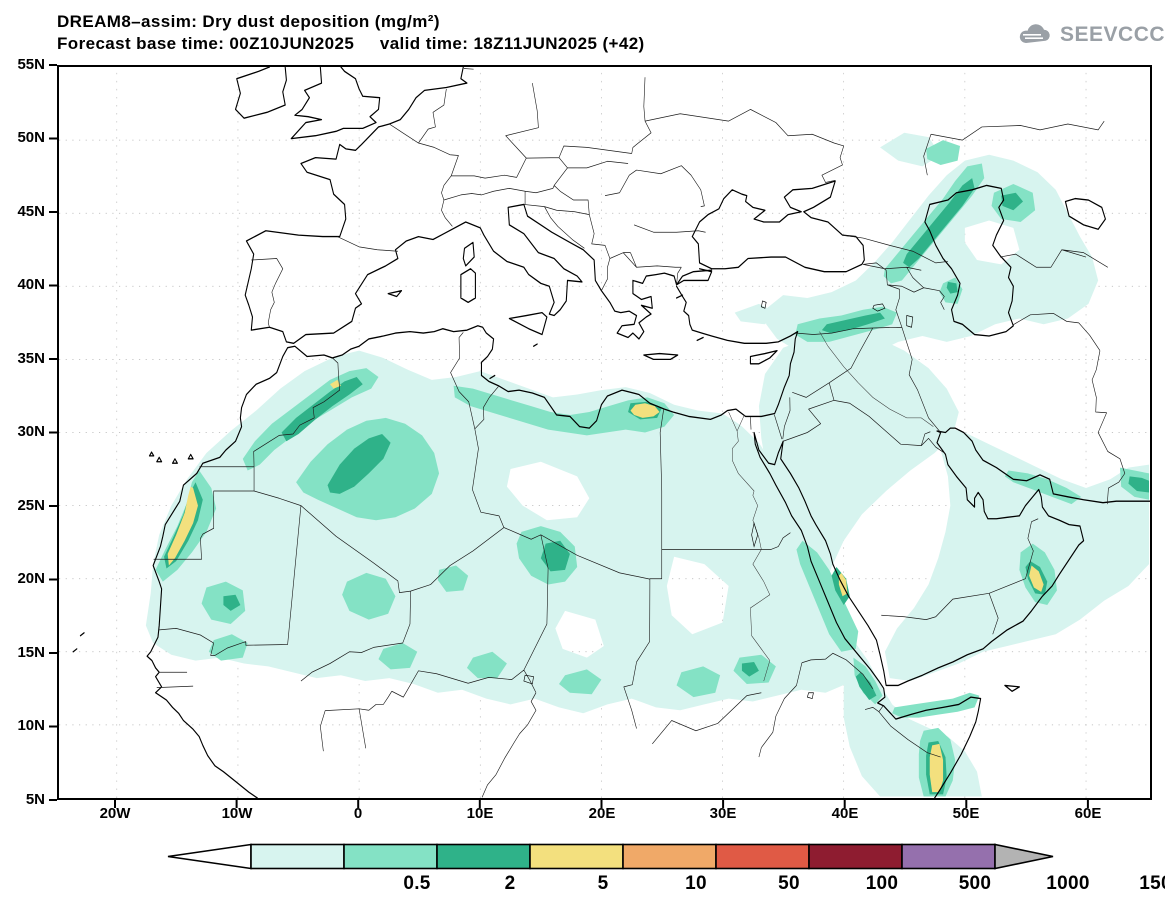 This screenshot has height=907, width=1165. Describe the element at coordinates (35, 799) in the screenshot. I see `lat-label: 5N` at that location.